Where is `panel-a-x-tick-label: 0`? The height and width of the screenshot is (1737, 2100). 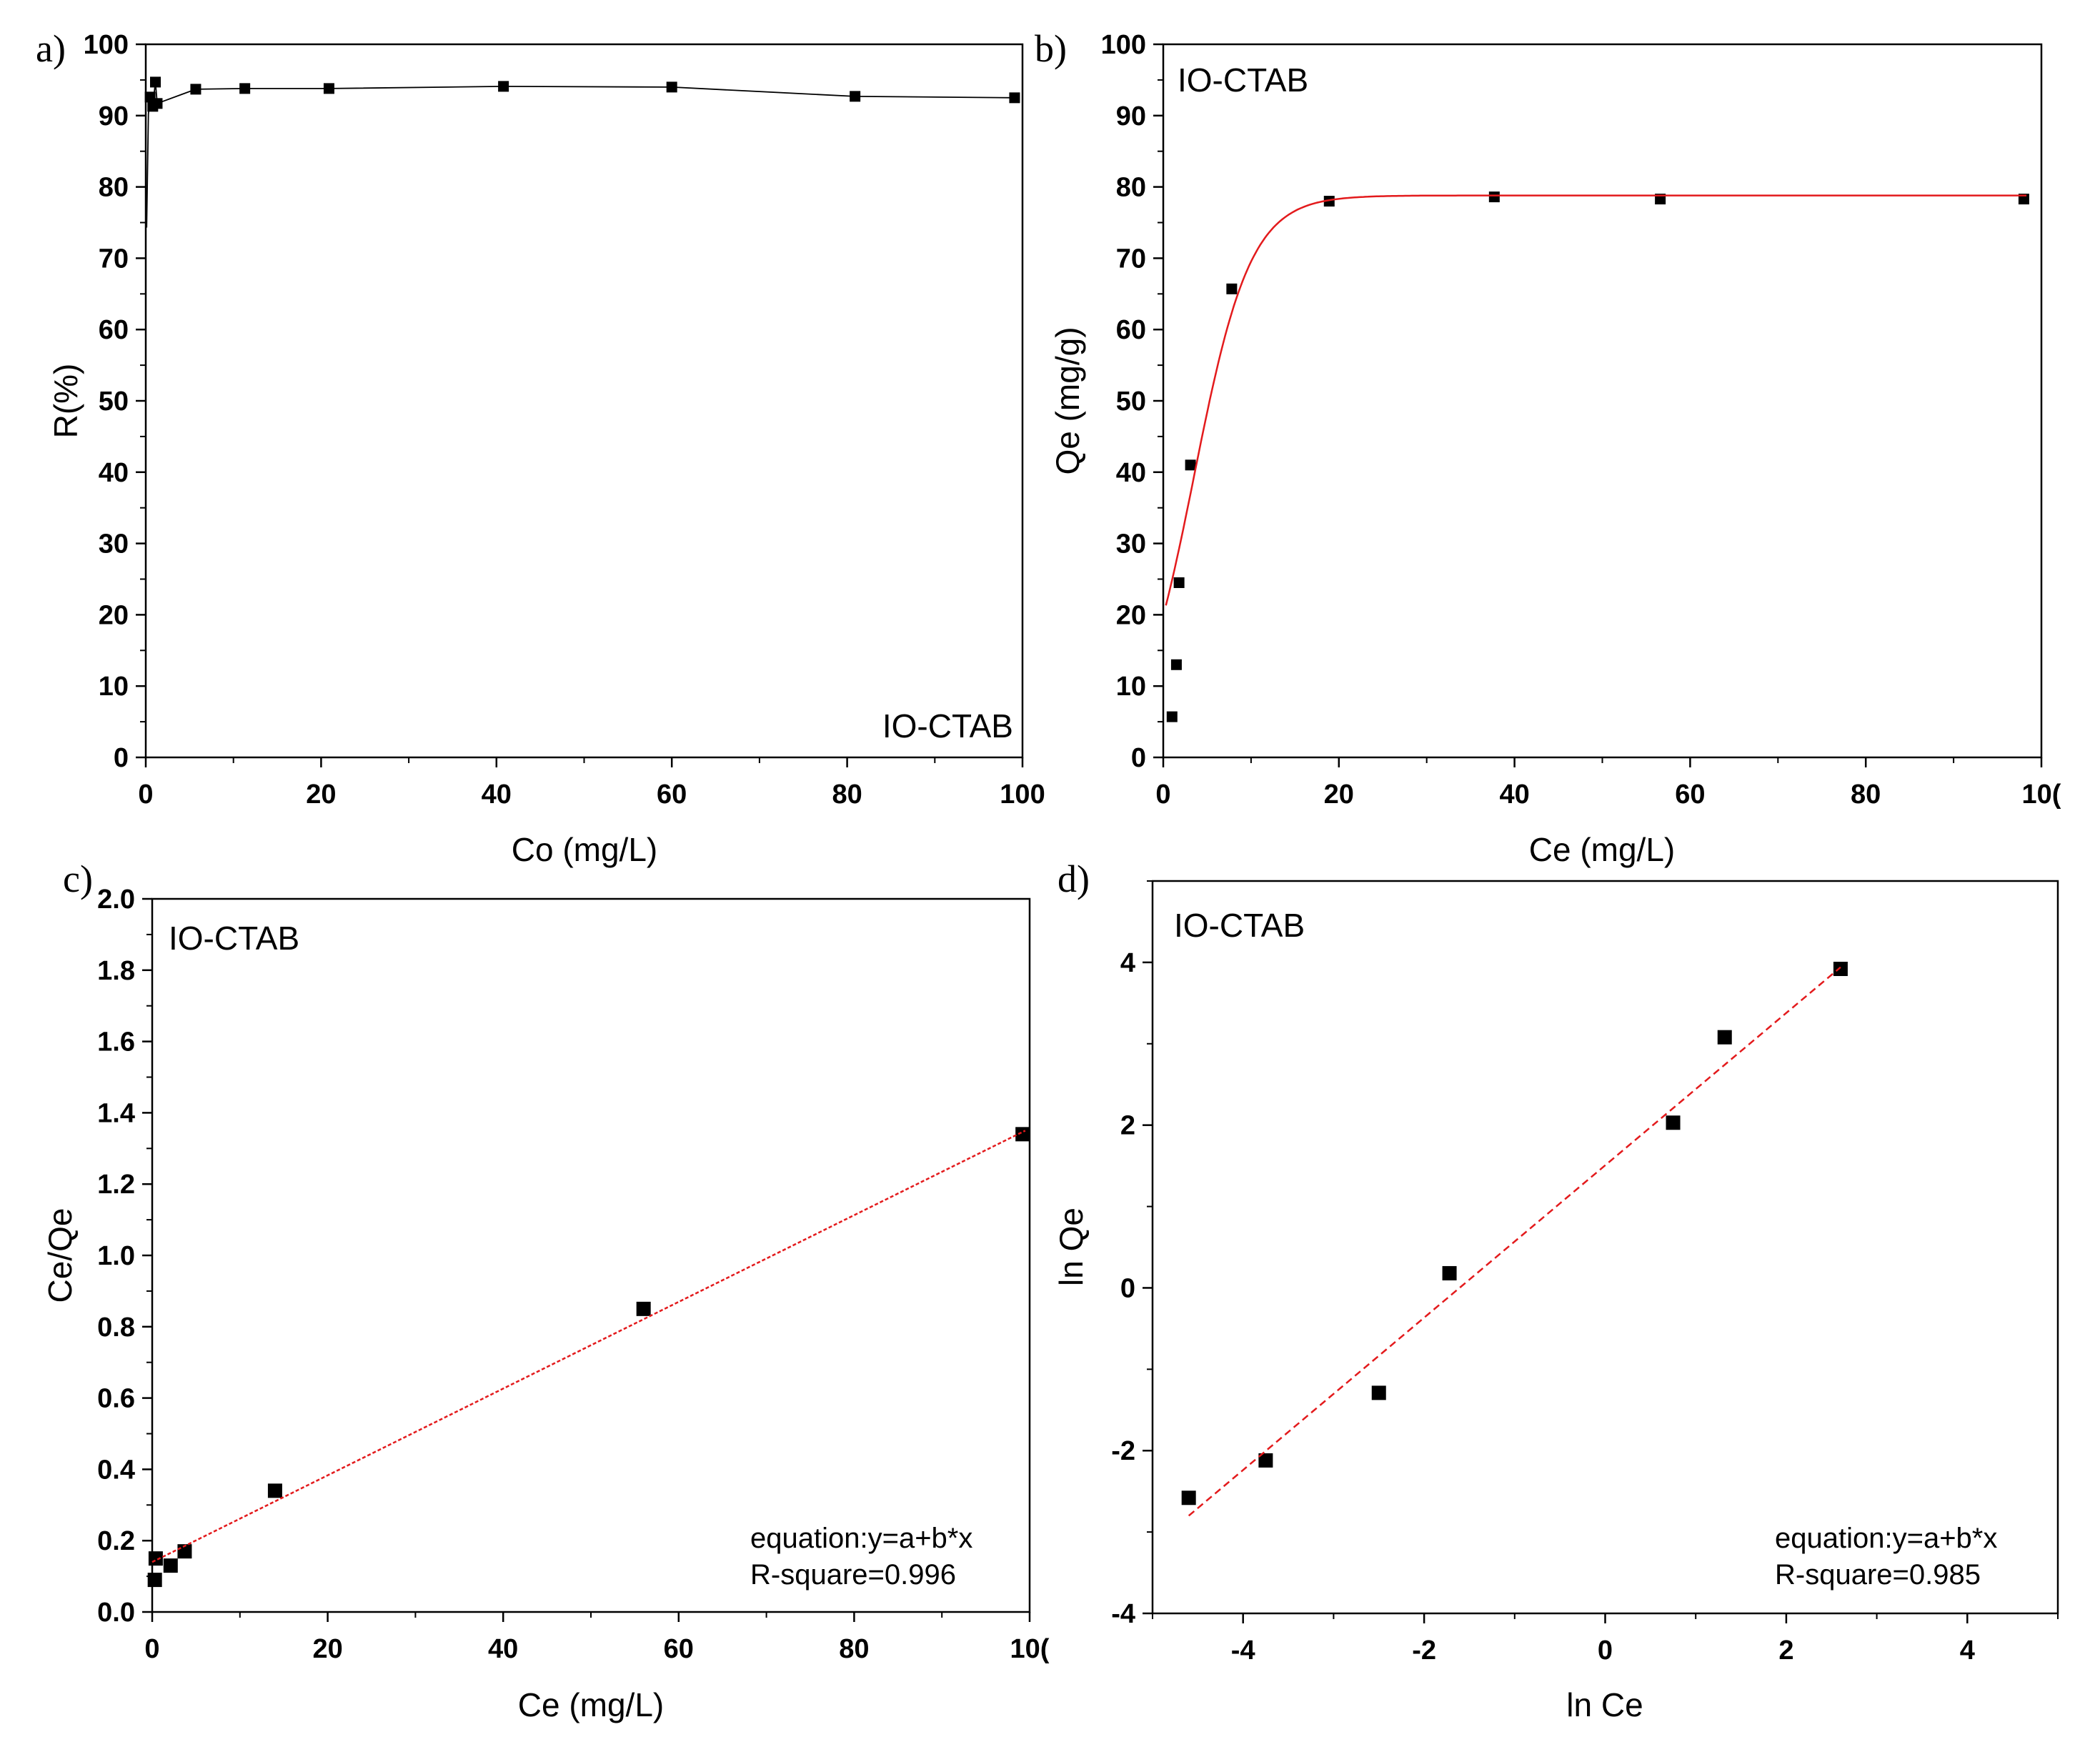 panel-a-x-tick-label: 0 is located at coordinates (145, 795).